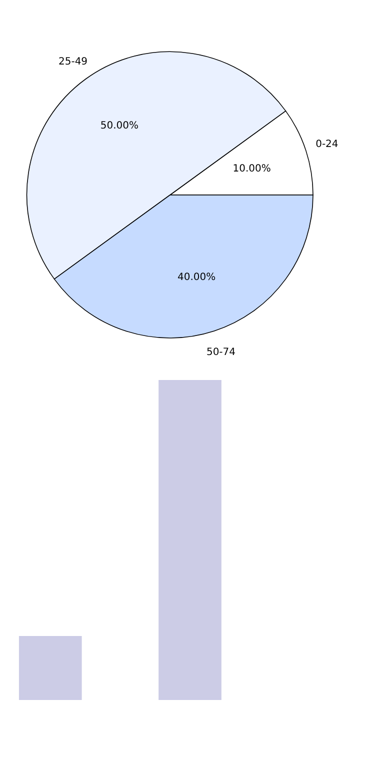 This screenshot has height=780, width=390. I want to click on slice-label: 25-49, so click(73, 62).